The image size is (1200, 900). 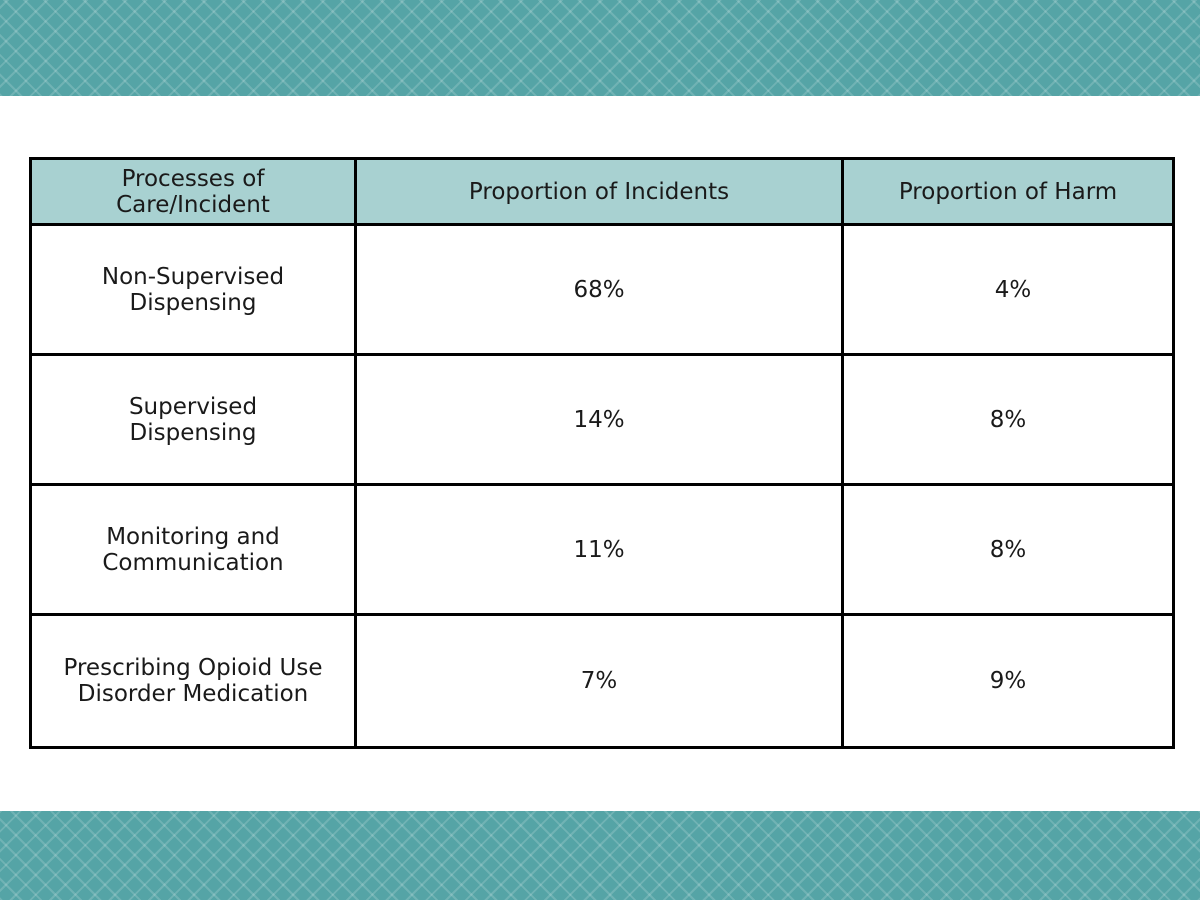 I want to click on row-incidents-cell: 14%, so click(x=599, y=419).